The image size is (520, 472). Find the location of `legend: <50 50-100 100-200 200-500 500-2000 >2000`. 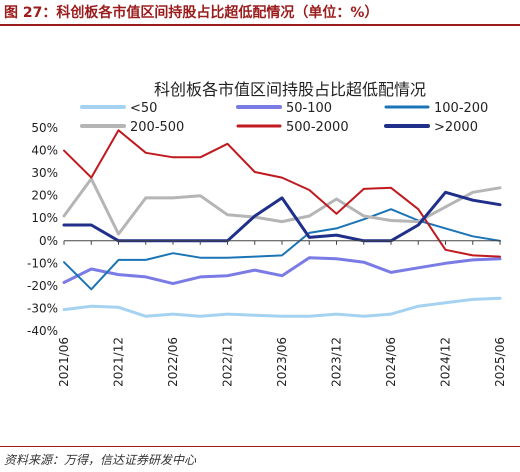

legend: <50 50-100 100-200 200-500 500-2000 >2000 is located at coordinates (284, 118).